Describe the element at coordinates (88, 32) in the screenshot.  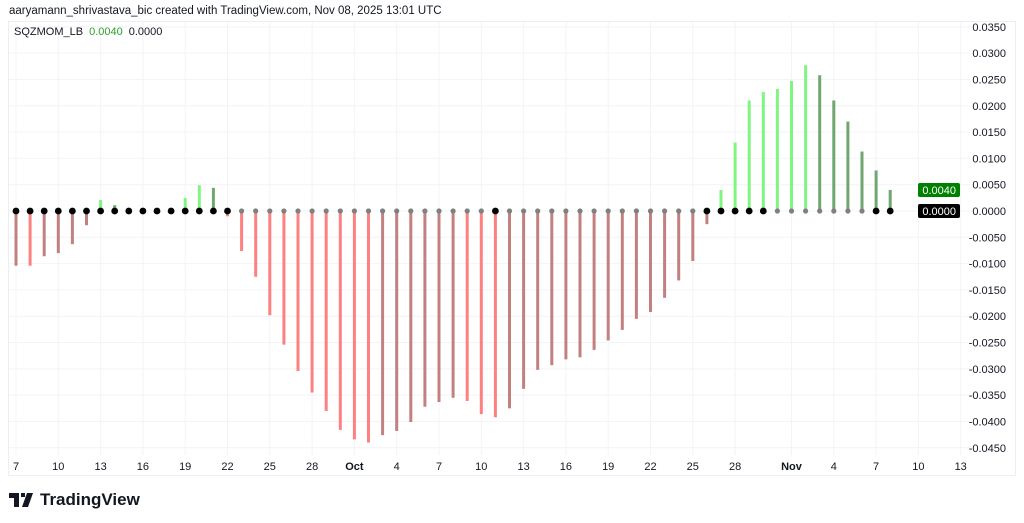
I see `indicator-legend: SQZMOM_LB 0.0040 0.0000` at that location.